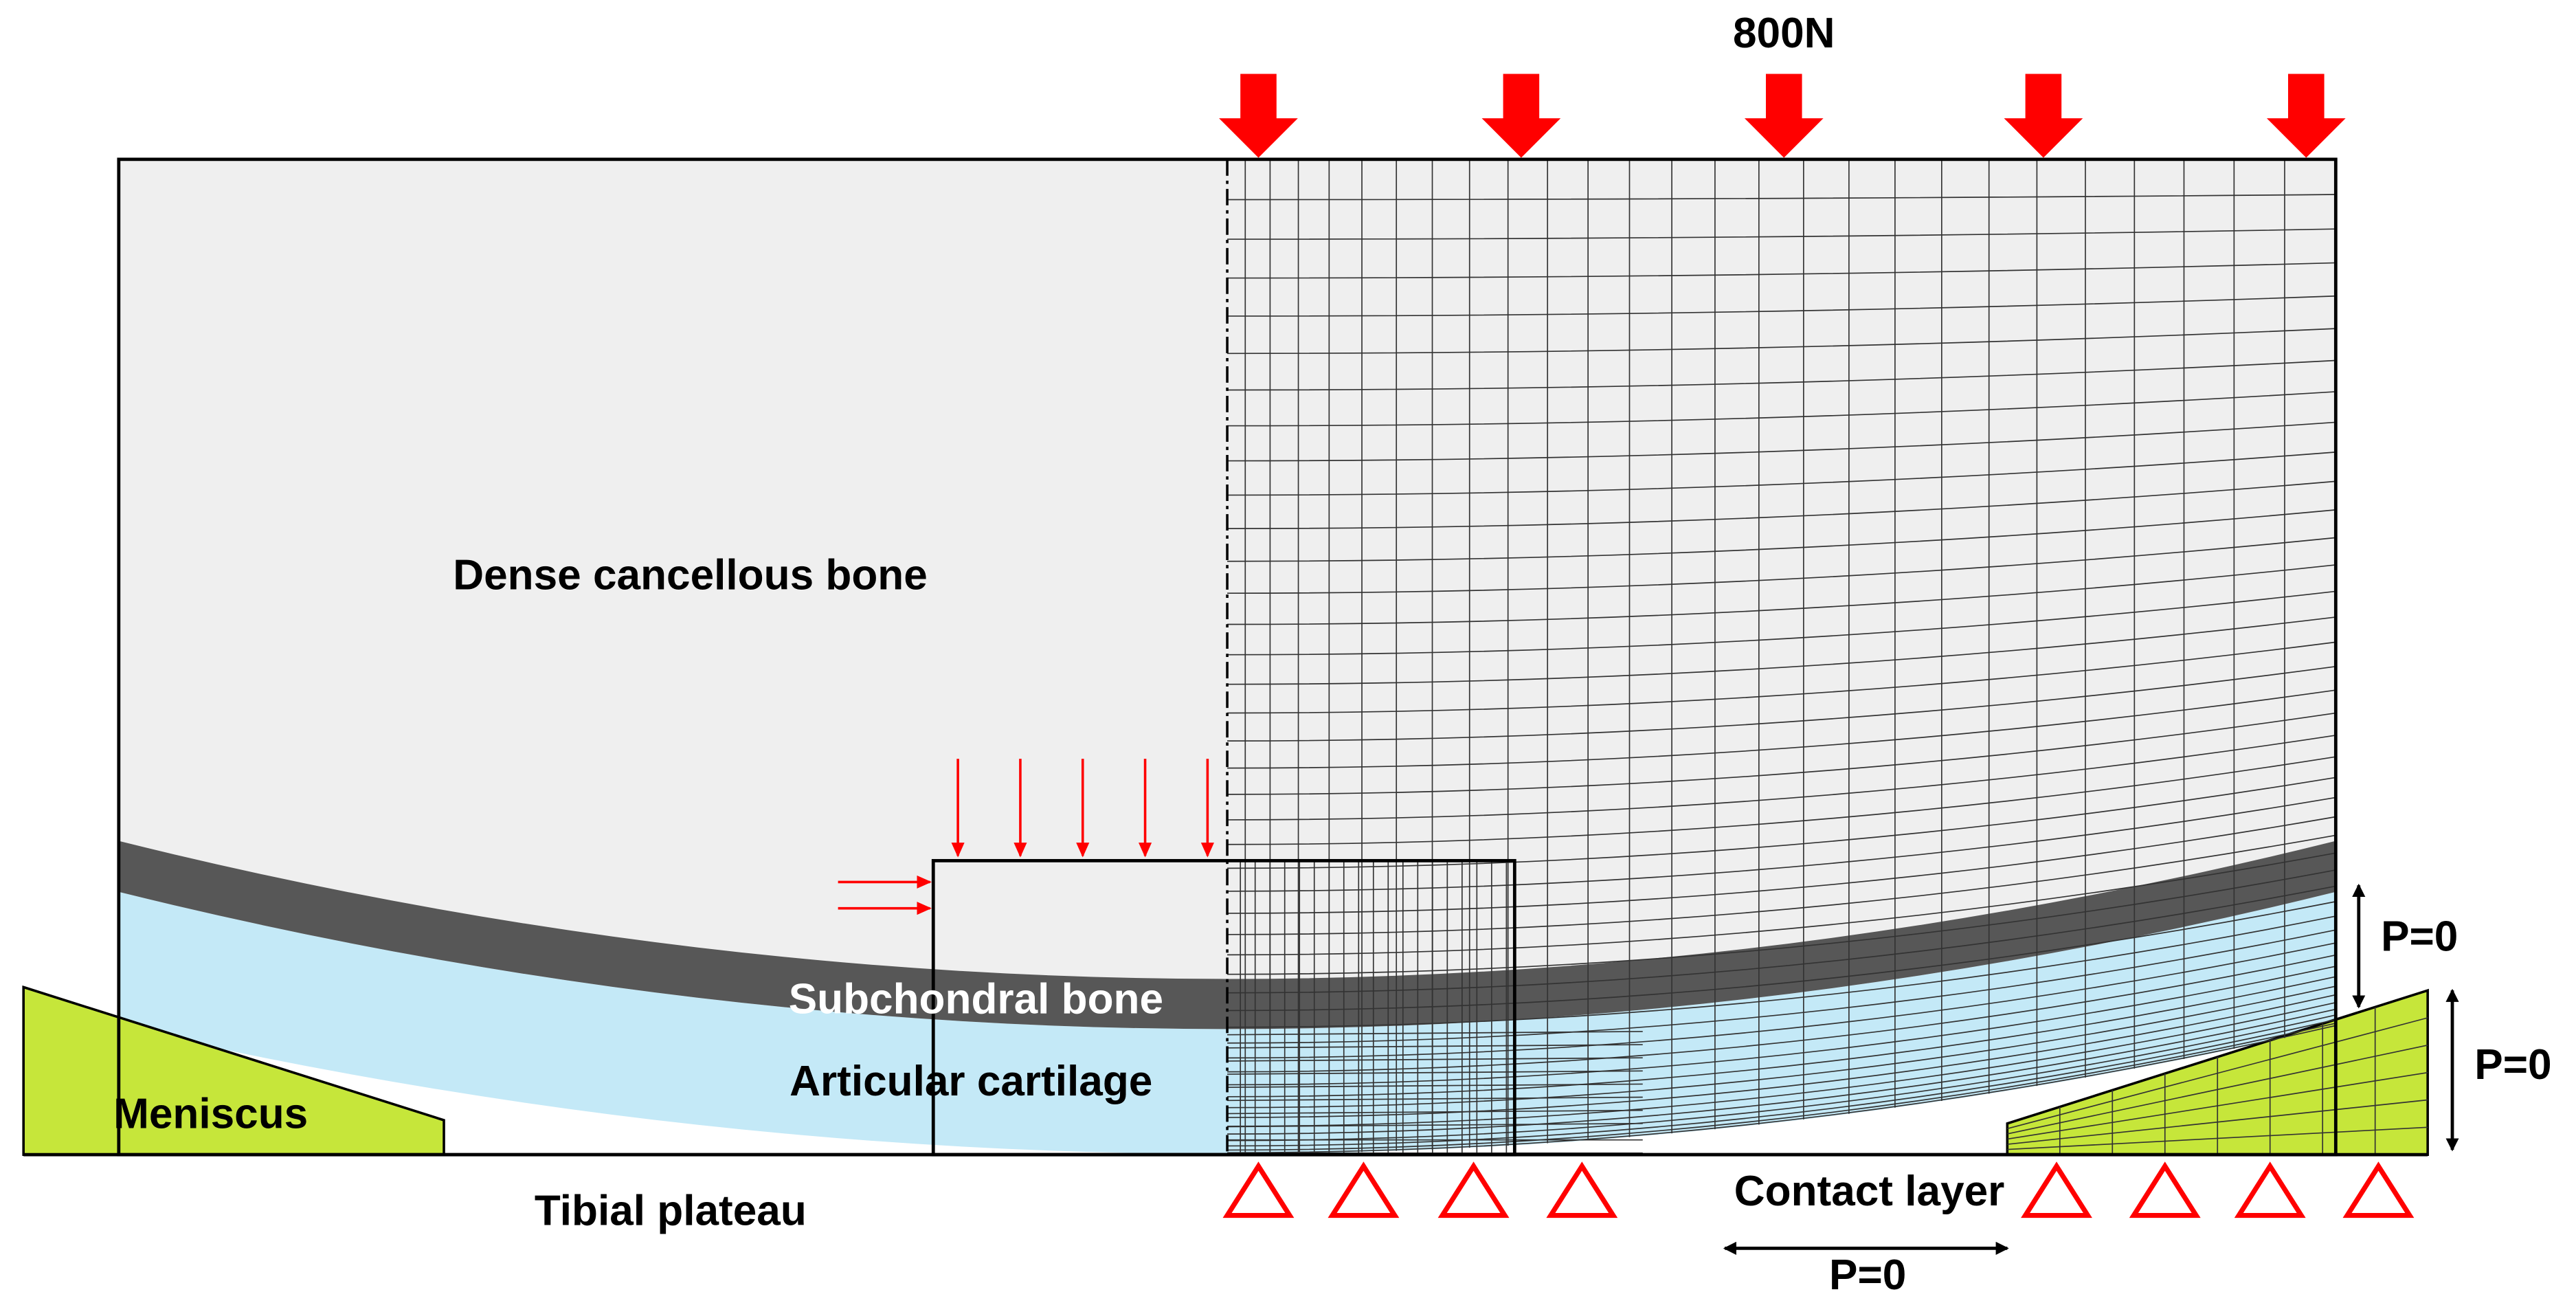  I want to click on region-label: Subchondral bone, so click(976, 999).